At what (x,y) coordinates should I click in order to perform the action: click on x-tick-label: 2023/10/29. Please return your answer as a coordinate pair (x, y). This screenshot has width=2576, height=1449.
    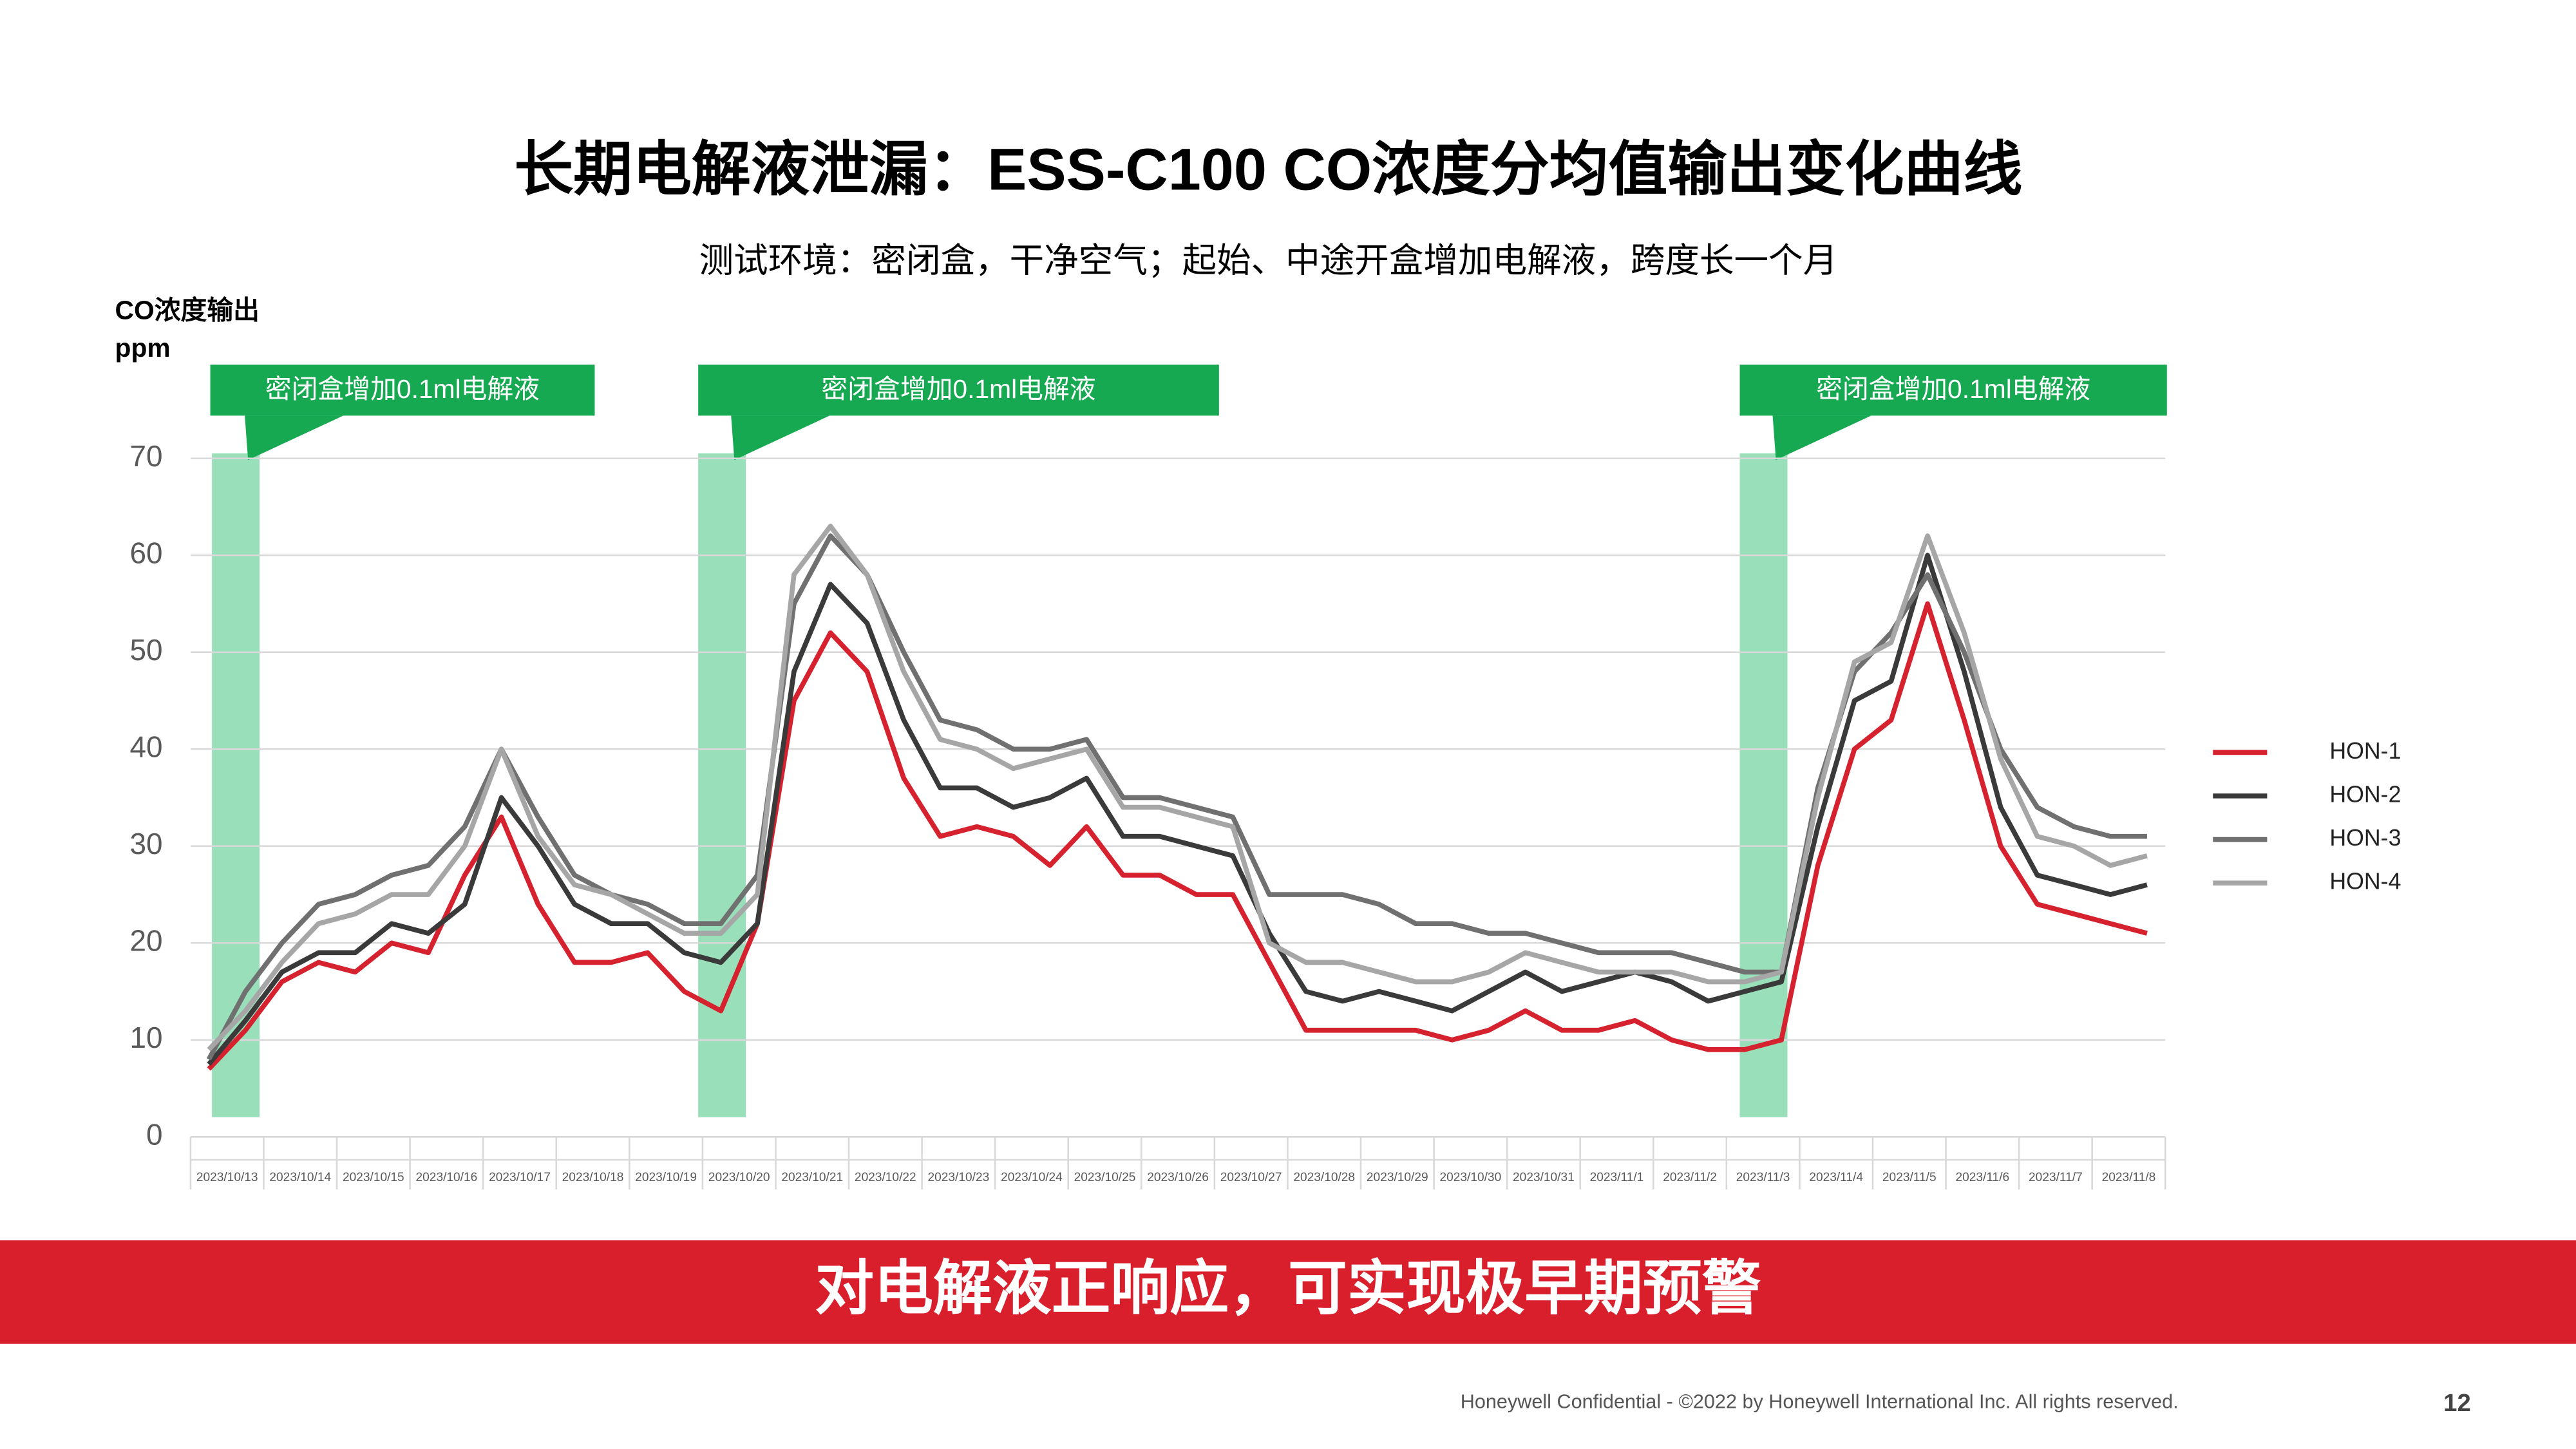
    Looking at the image, I should click on (1397, 1177).